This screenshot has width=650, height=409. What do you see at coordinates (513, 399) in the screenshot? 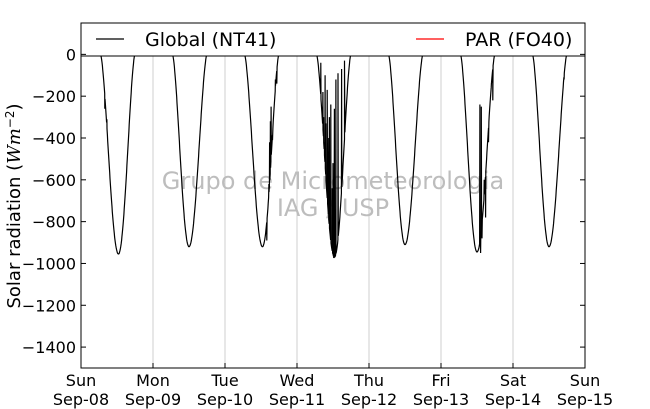
I see `xtick-label-date-6: Sep-14` at bounding box center [513, 399].